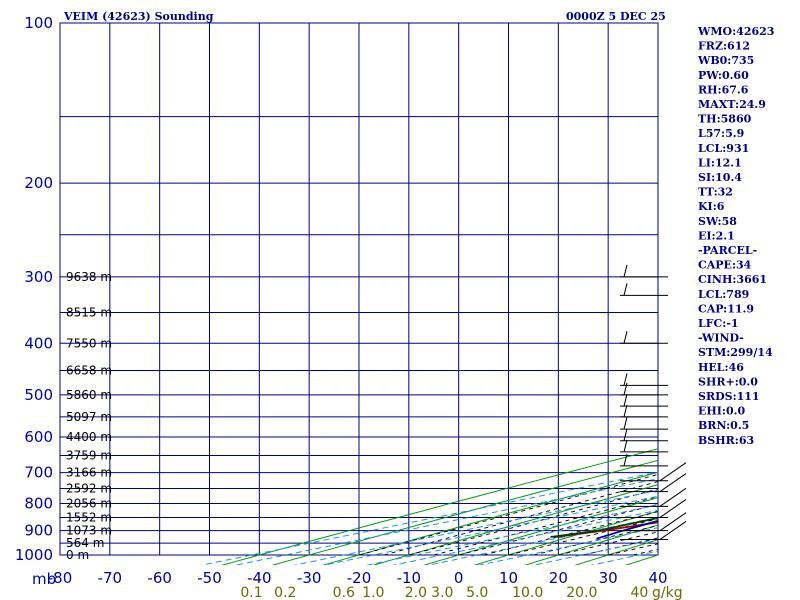 This screenshot has height=600, width=800. I want to click on mixing-ratio-line-0.1, so click(429, 518).